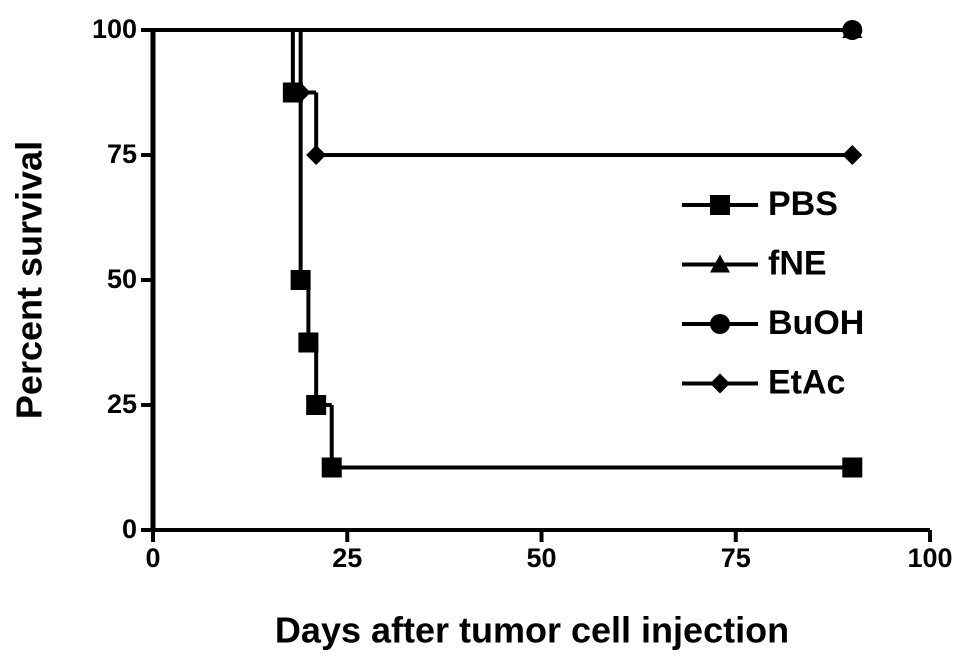 The image size is (969, 666). I want to click on x-tick-label: 100, so click(929, 558).